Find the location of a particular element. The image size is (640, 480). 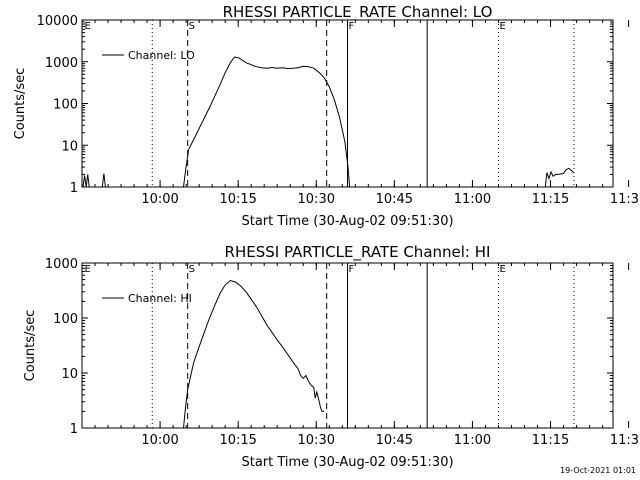

chart-title: RHESSI PARTICLE_RATE Channel: LO is located at coordinates (358, 12).